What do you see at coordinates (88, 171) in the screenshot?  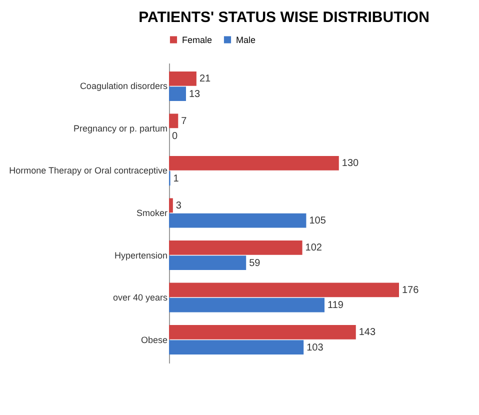 I see `y-tick-label: Hormone Therapy or Oral contraceptive` at bounding box center [88, 171].